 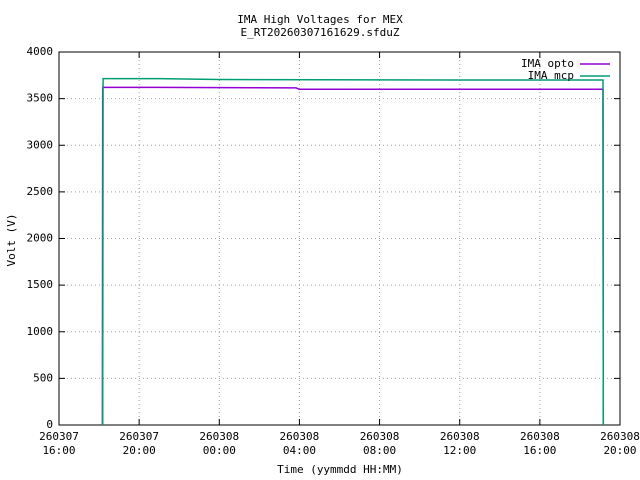 What do you see at coordinates (547, 63) in the screenshot?
I see `legend-label: IMA opto` at bounding box center [547, 63].